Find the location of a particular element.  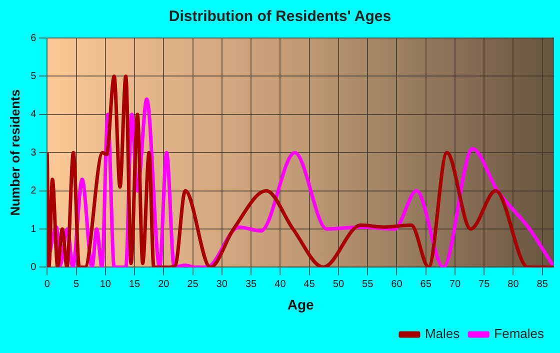

x-tick-label: 45 is located at coordinates (310, 284).